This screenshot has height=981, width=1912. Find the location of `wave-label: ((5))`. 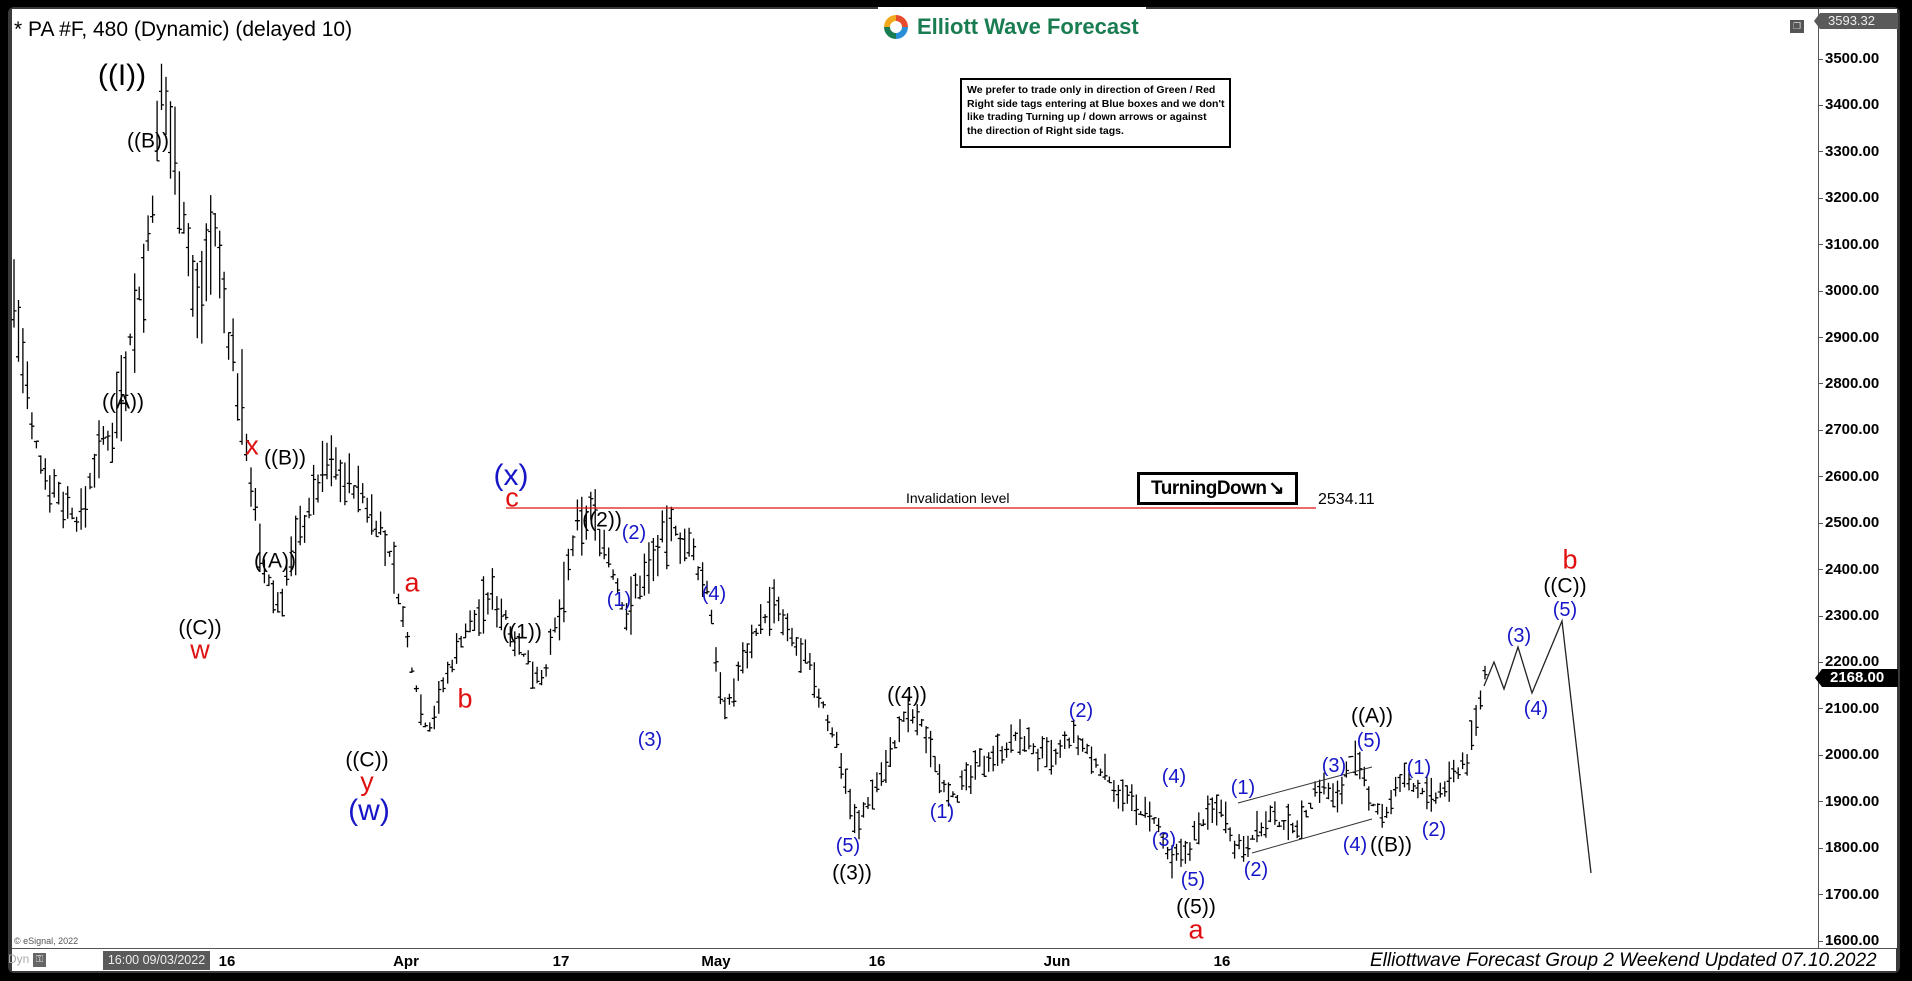

wave-label: ((5)) is located at coordinates (1196, 907).